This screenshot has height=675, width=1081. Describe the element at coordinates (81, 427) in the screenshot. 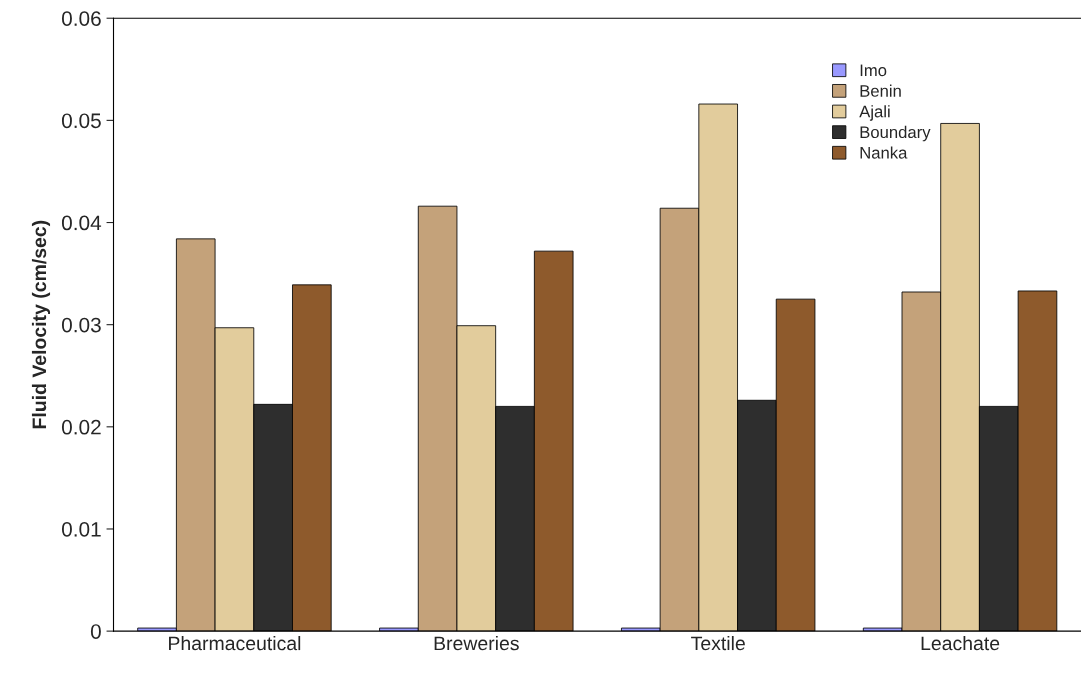

I see `y-tick-label: 0.02` at that location.